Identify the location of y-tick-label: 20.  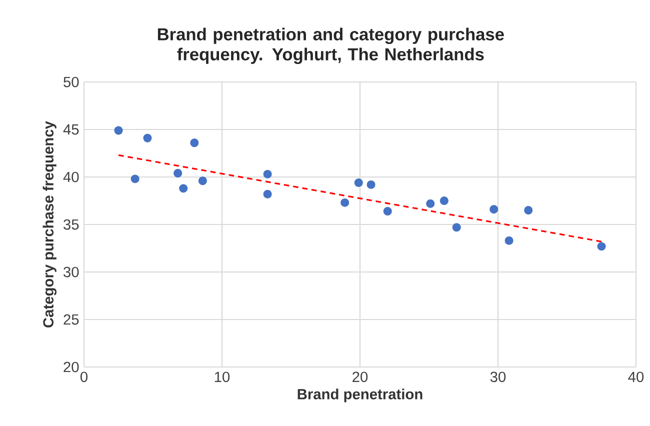
(71, 367).